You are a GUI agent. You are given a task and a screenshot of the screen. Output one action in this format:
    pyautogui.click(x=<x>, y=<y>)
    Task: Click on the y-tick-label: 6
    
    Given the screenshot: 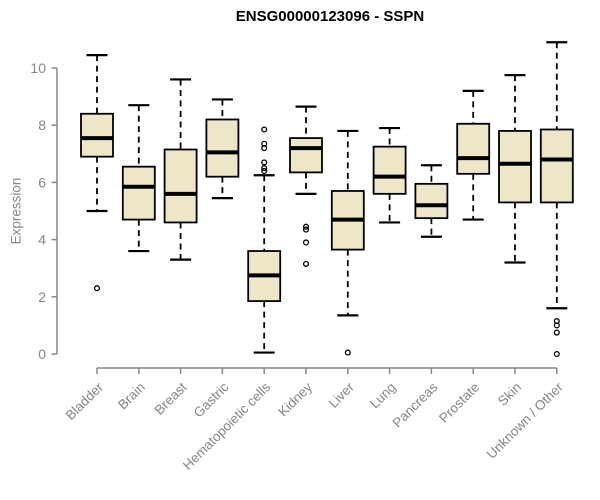 What is the action you would take?
    pyautogui.click(x=42, y=182)
    